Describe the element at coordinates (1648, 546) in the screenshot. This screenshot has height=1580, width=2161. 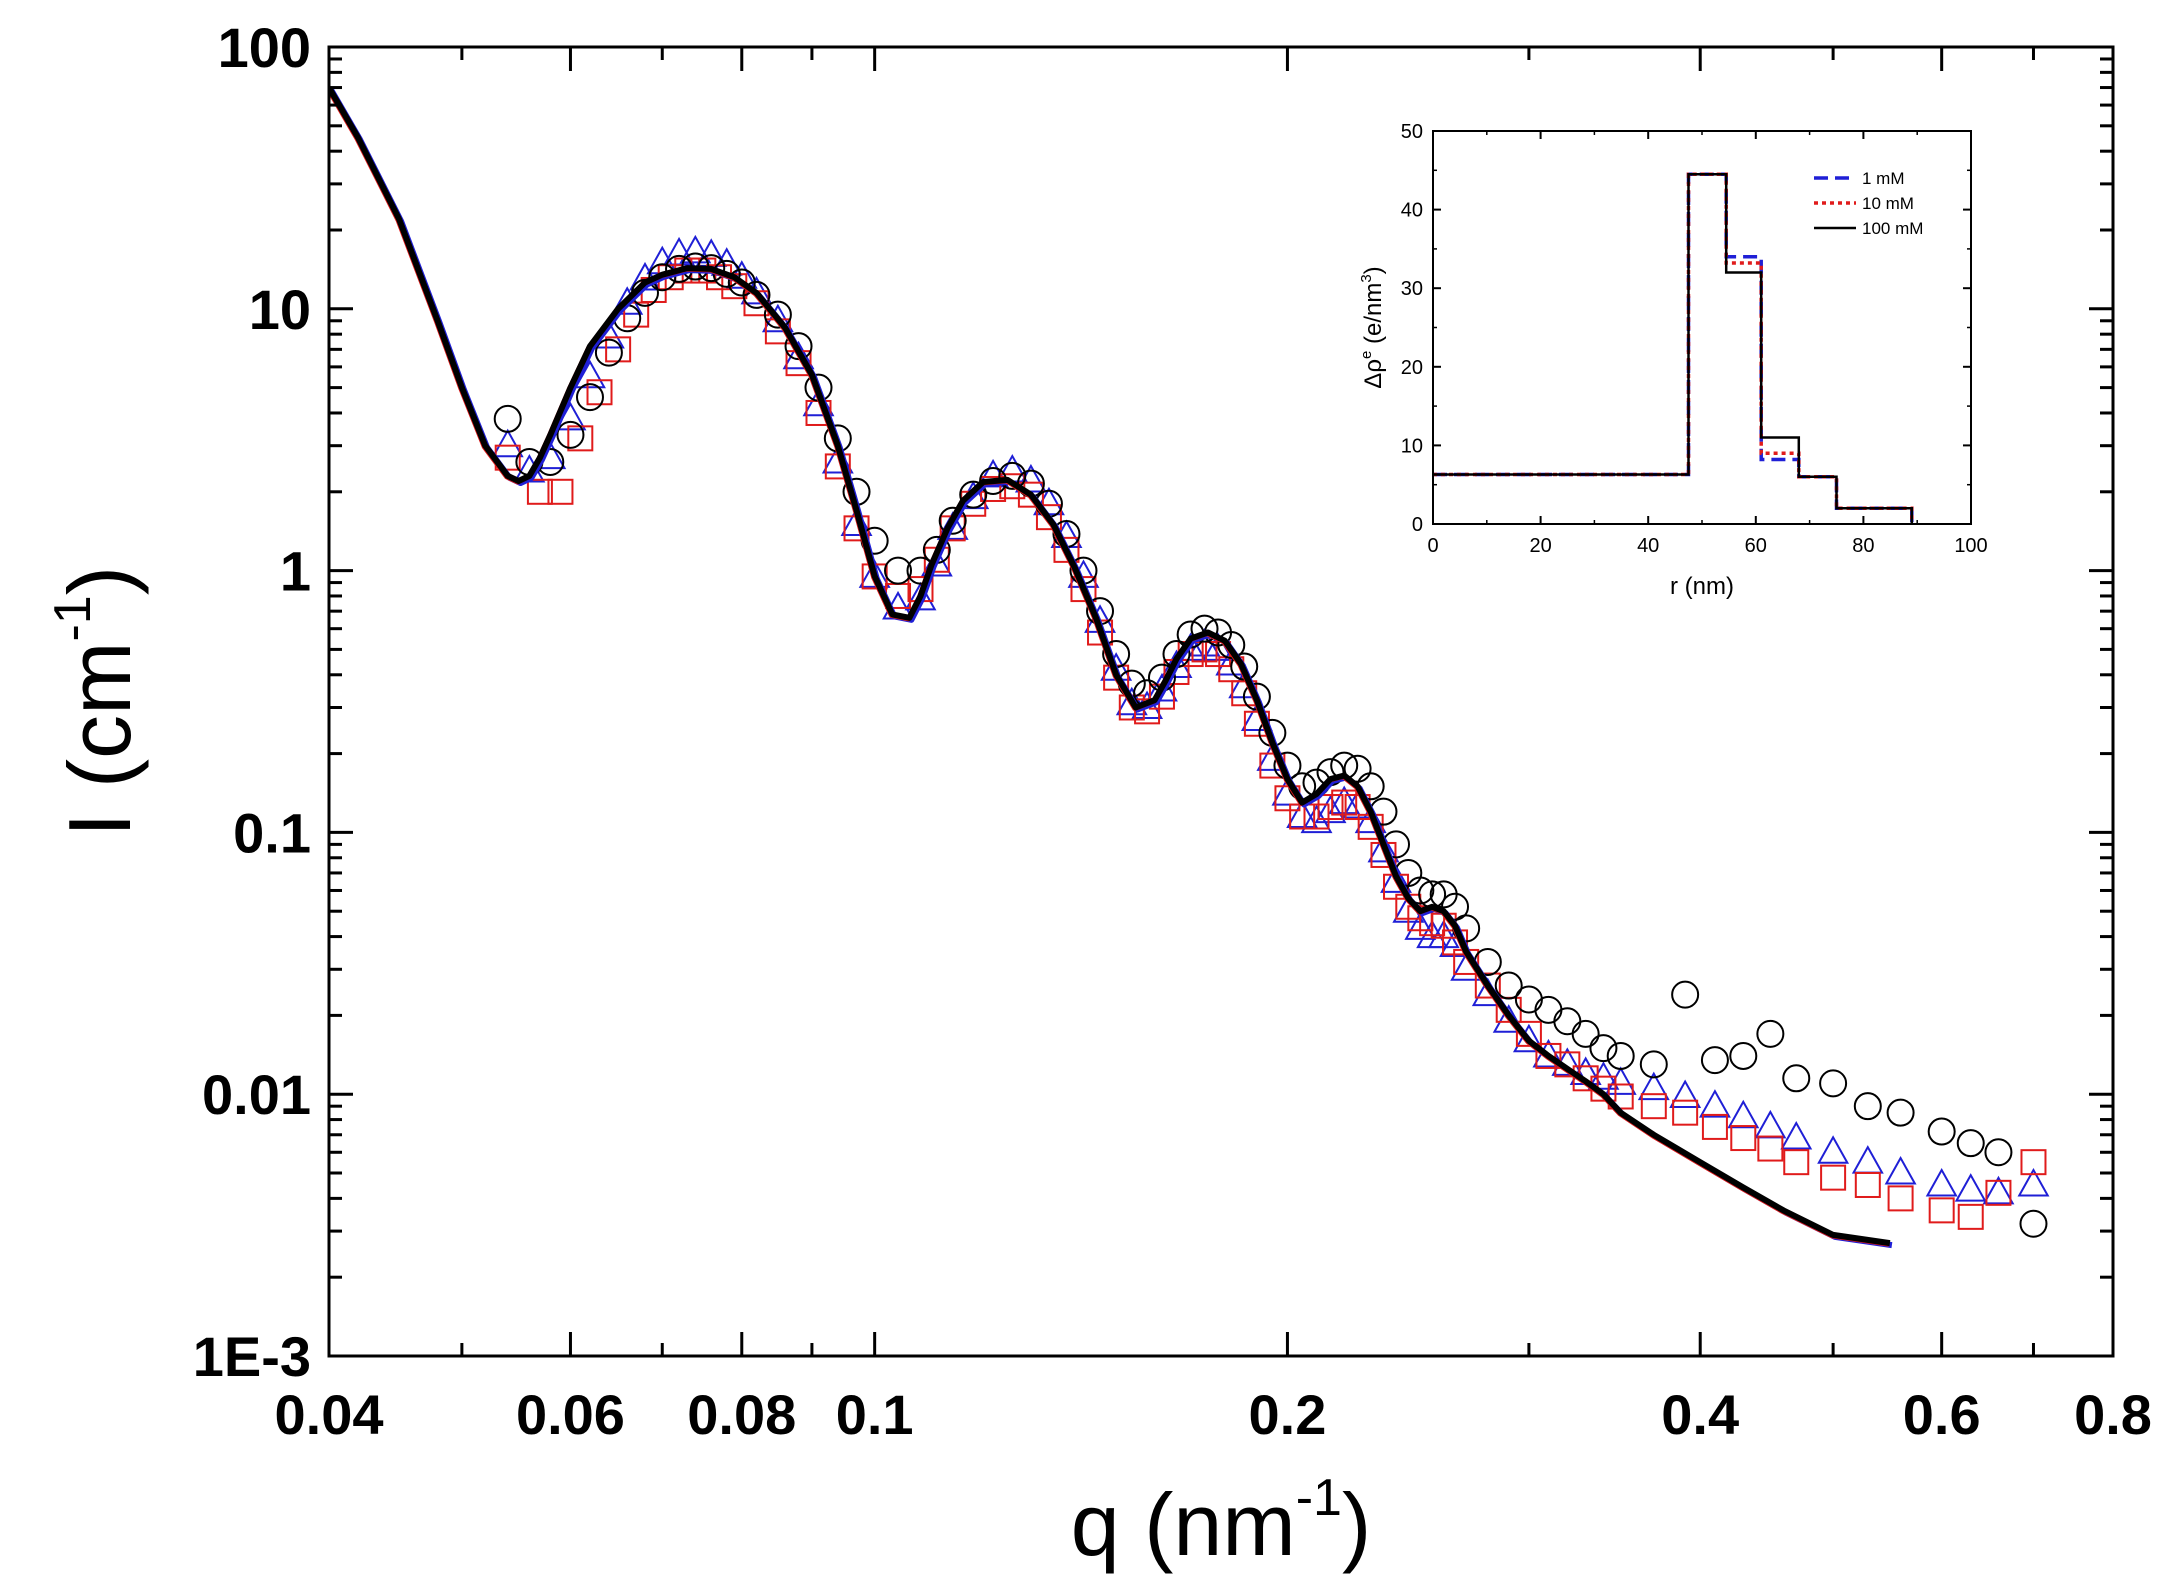
I see `inset-x-tick-label: 40` at that location.